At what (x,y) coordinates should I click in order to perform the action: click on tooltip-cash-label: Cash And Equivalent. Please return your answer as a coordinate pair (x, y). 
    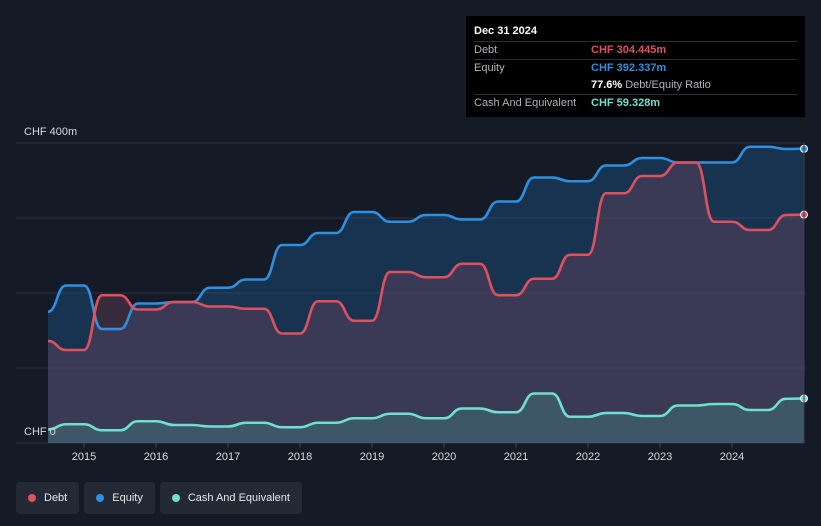
    Looking at the image, I should click on (525, 103).